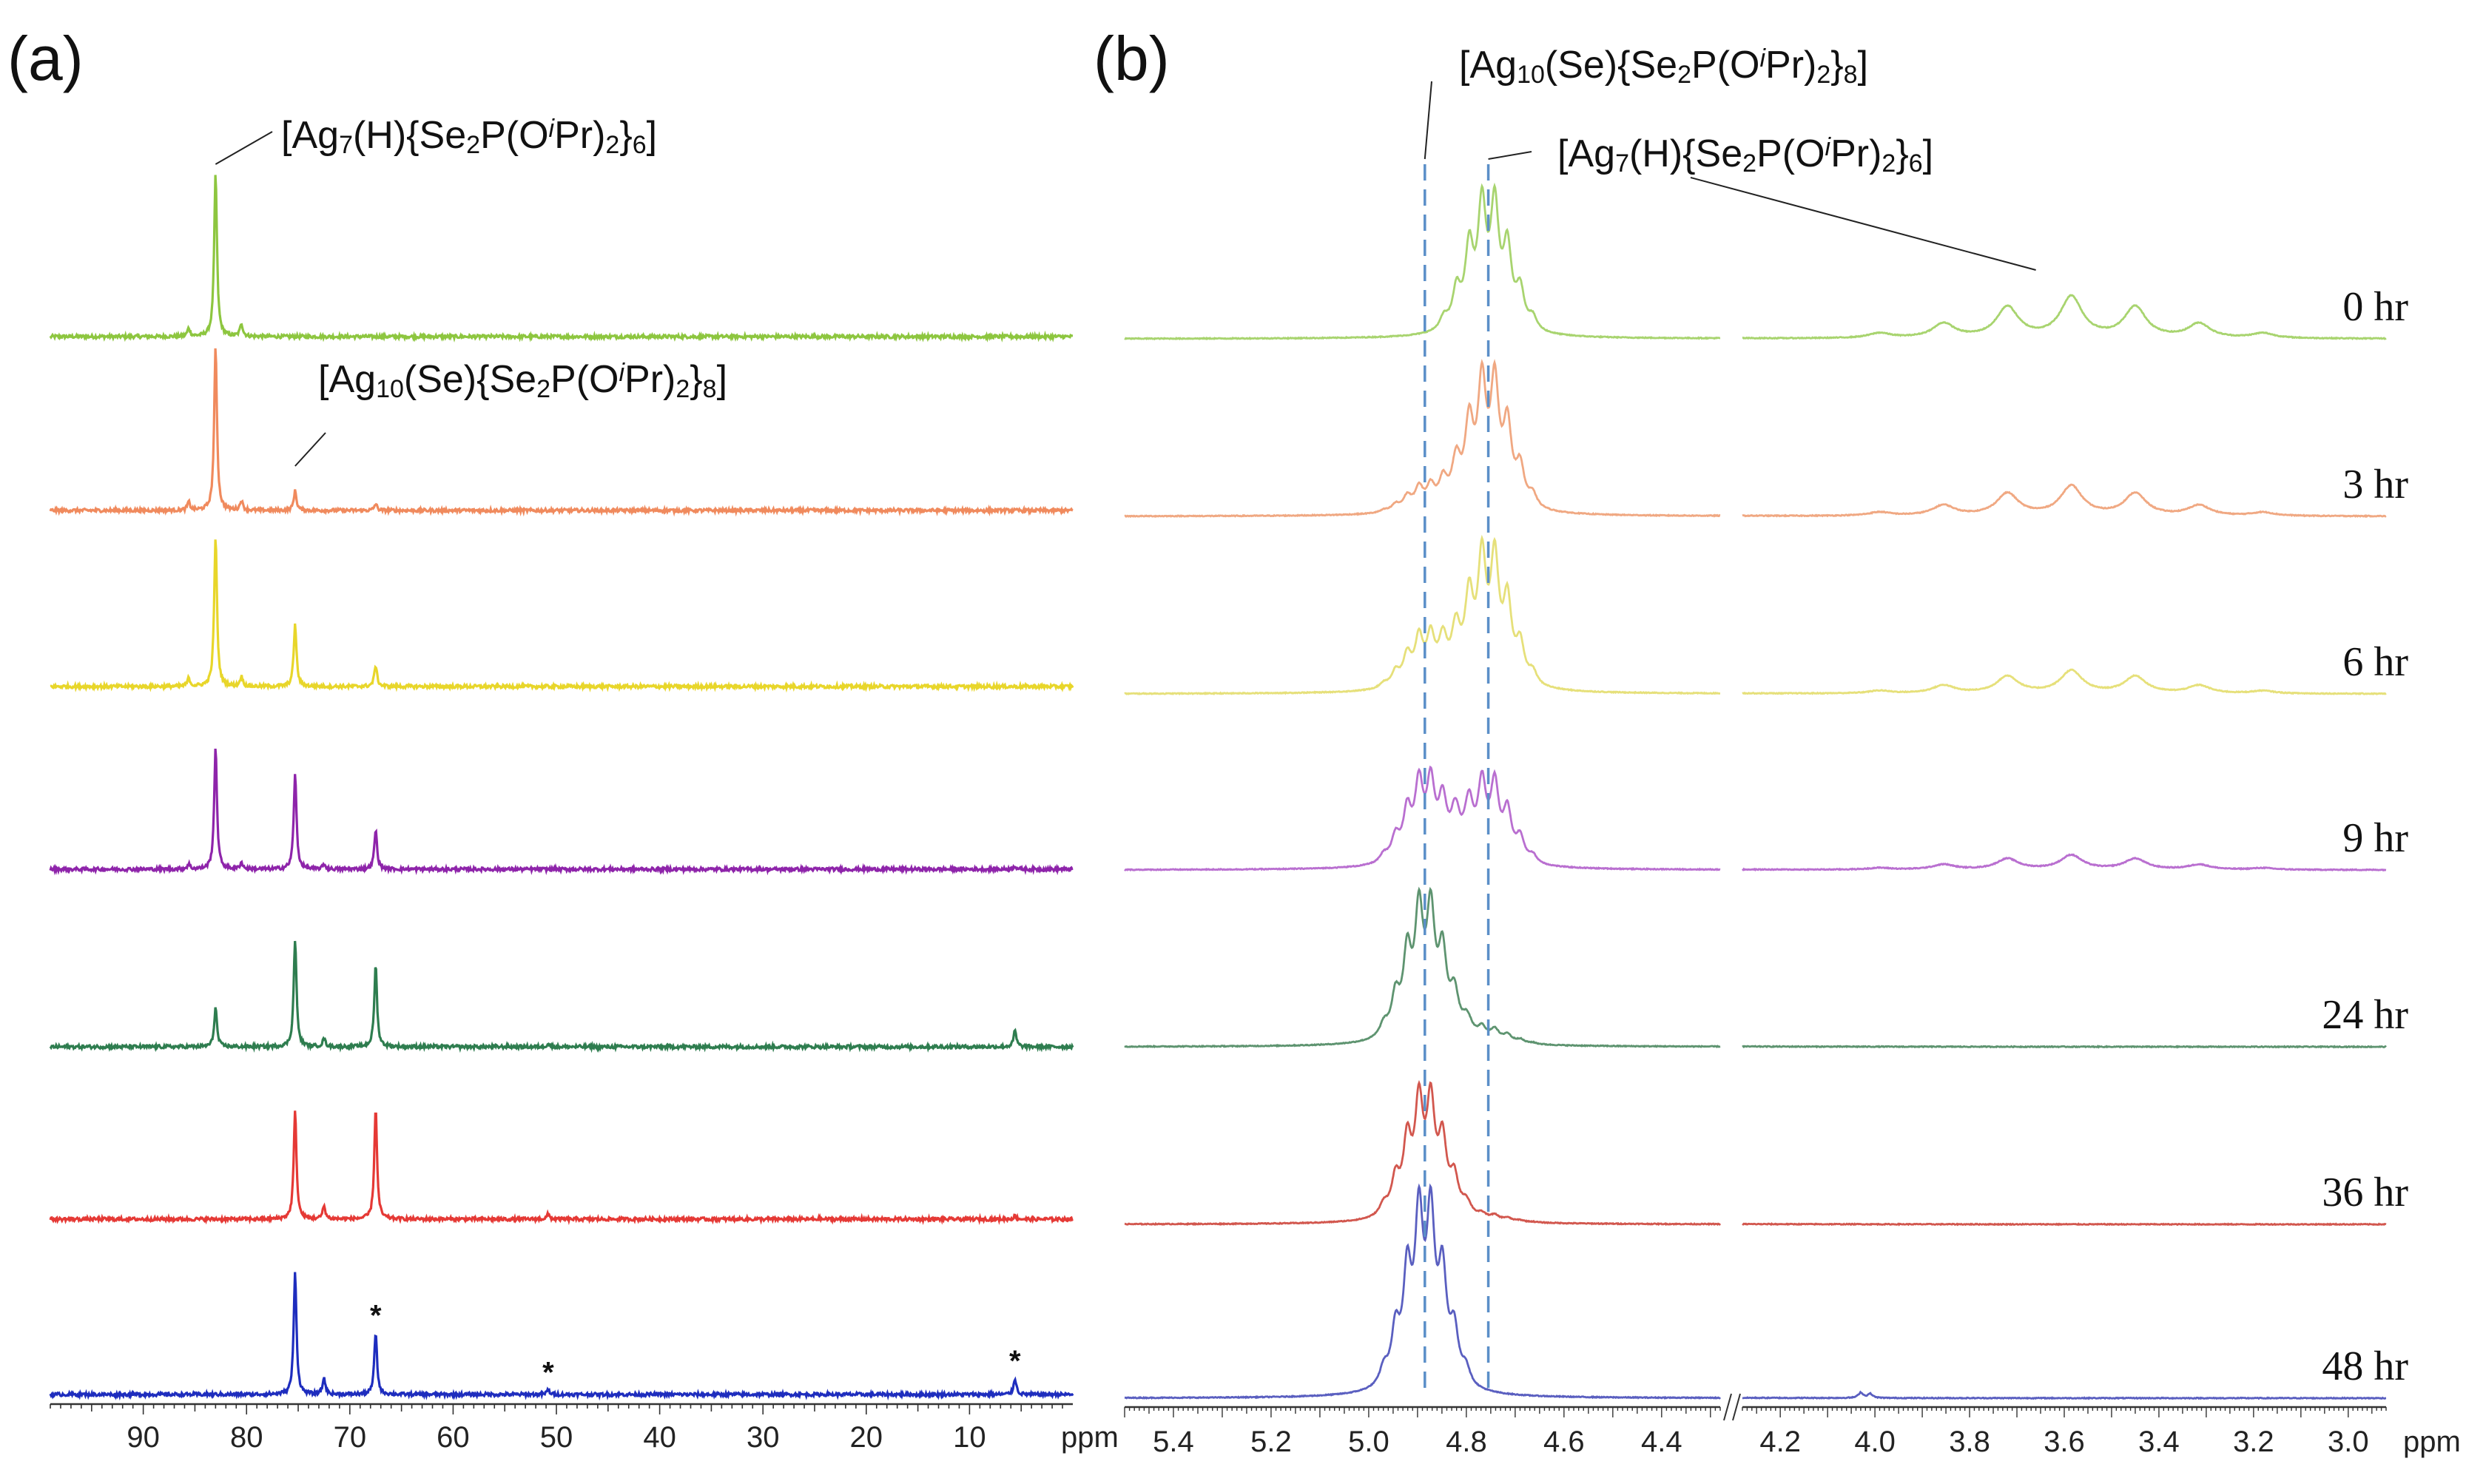 The height and width of the screenshot is (1484, 2466). Describe the element at coordinates (2253, 1442) in the screenshot. I see `x-tick-label-b: 3.2` at that location.